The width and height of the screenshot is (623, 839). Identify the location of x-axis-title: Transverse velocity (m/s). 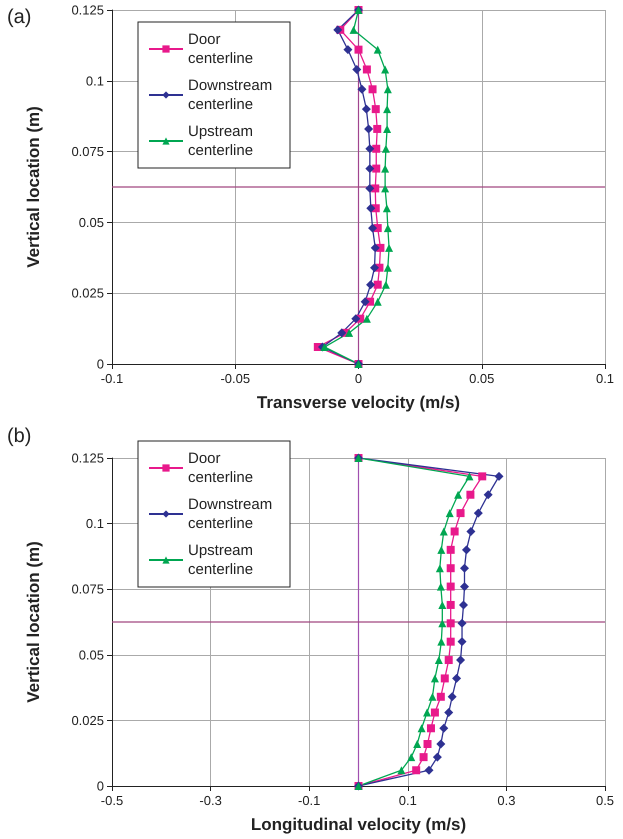
(358, 402).